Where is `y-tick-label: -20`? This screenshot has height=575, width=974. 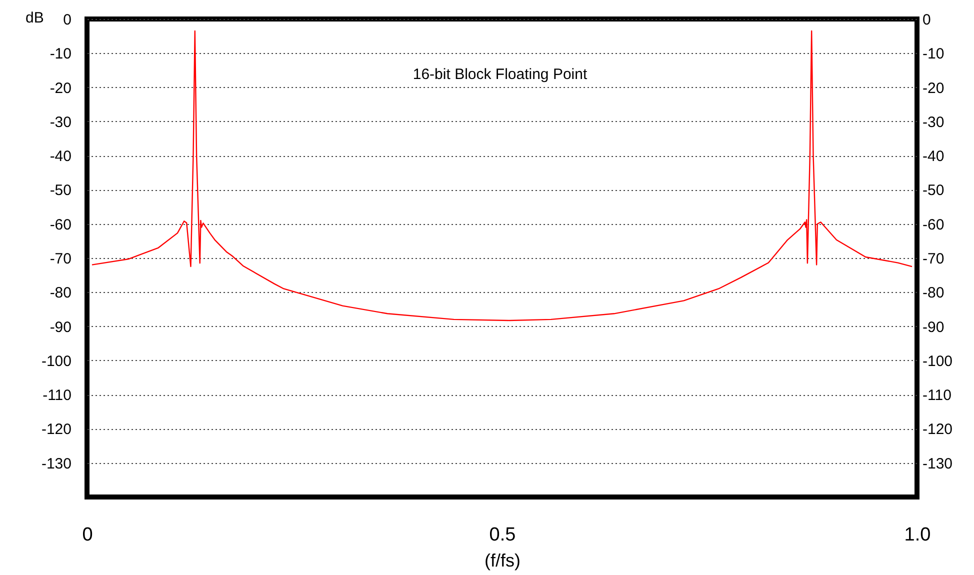
y-tick-label: -20 is located at coordinates (61, 88).